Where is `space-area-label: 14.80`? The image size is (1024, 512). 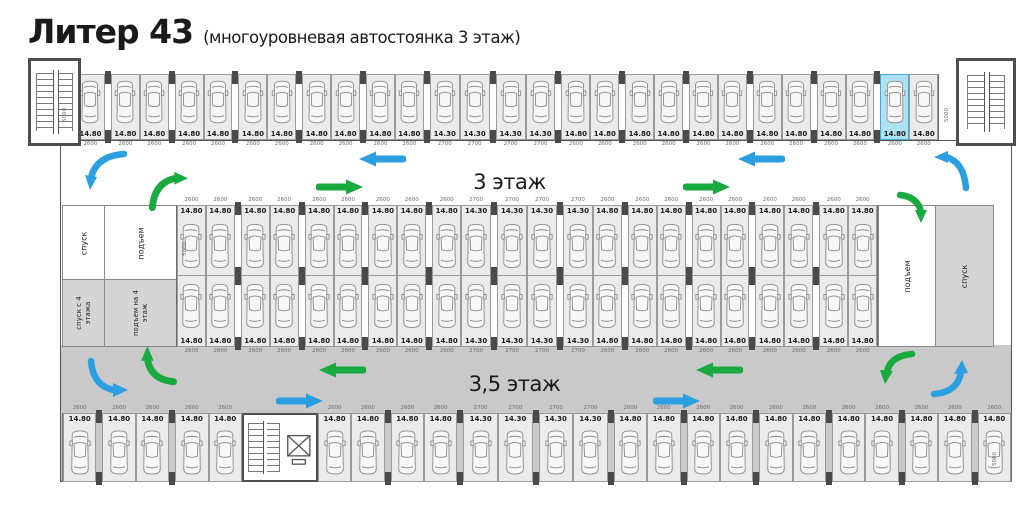
space-area-label: 14.80 is located at coordinates (776, 419).